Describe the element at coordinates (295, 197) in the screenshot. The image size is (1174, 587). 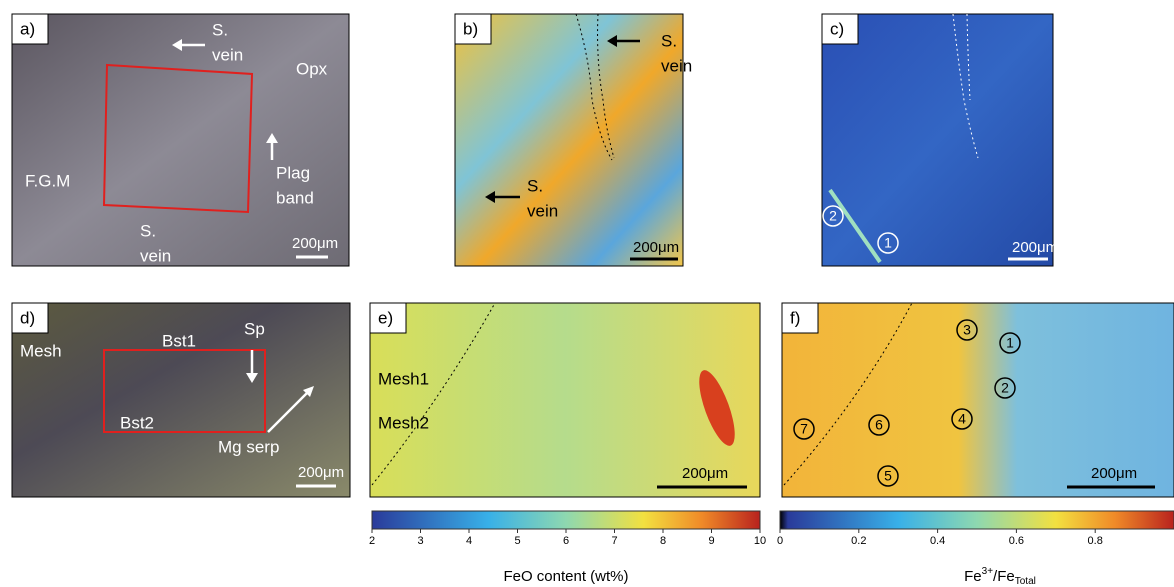
I see `annotation: band` at that location.